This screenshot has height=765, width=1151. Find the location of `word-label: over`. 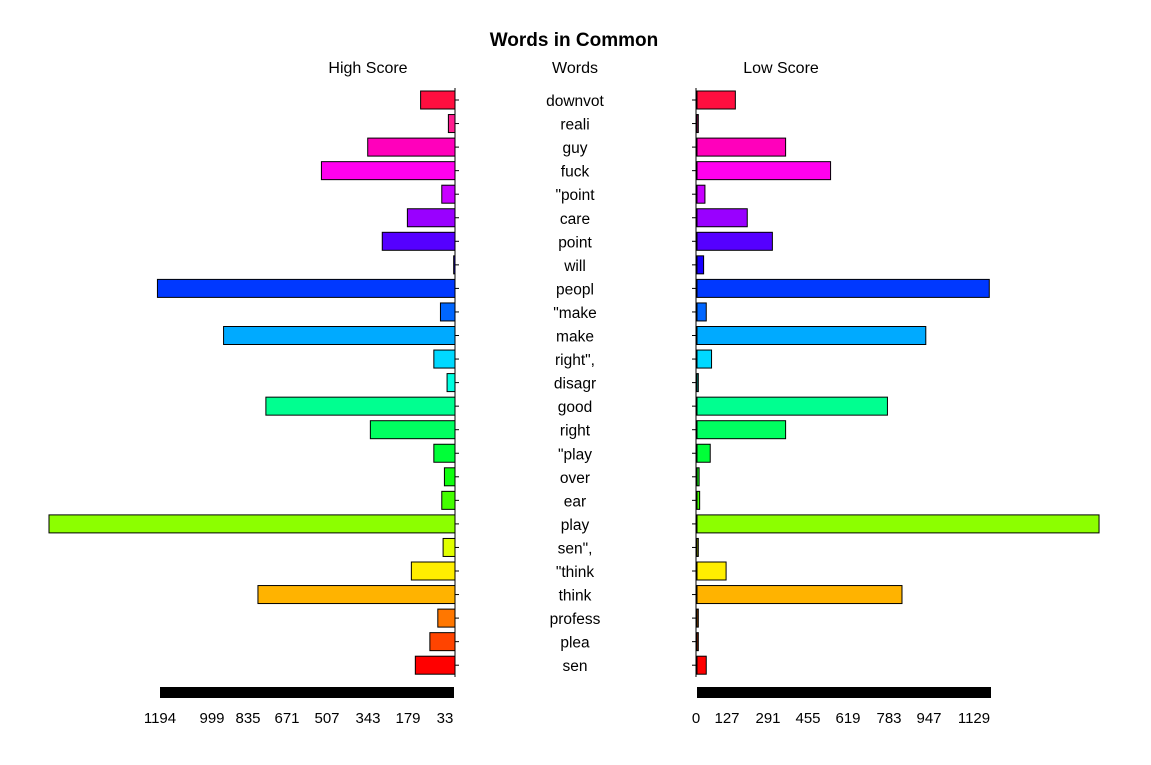

word-label: over is located at coordinates (575, 478).